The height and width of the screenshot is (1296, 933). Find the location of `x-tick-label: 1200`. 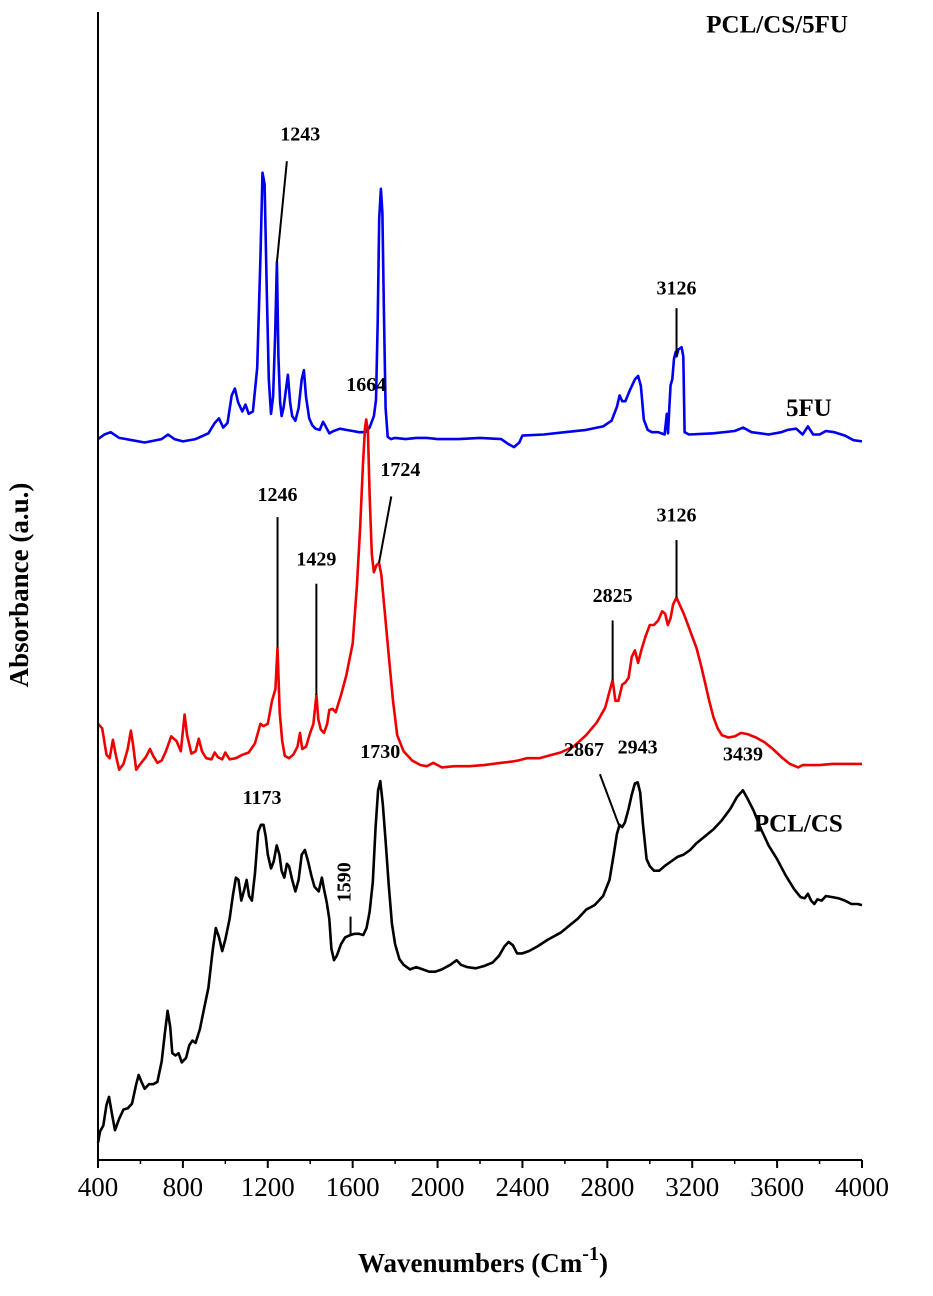

x-tick-label: 1200 is located at coordinates (268, 1187).